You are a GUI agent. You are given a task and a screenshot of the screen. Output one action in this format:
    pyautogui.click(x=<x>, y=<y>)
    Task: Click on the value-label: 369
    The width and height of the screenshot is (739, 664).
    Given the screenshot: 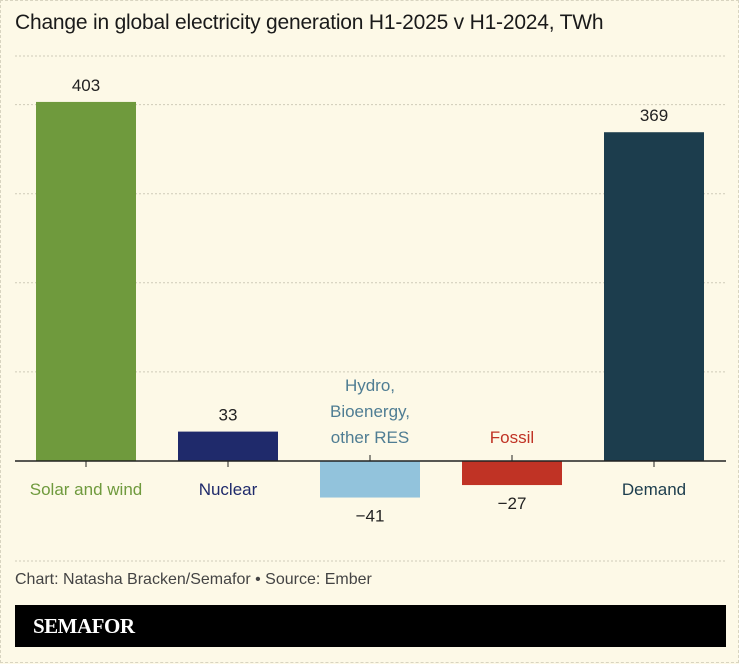 What is the action you would take?
    pyautogui.click(x=654, y=115)
    